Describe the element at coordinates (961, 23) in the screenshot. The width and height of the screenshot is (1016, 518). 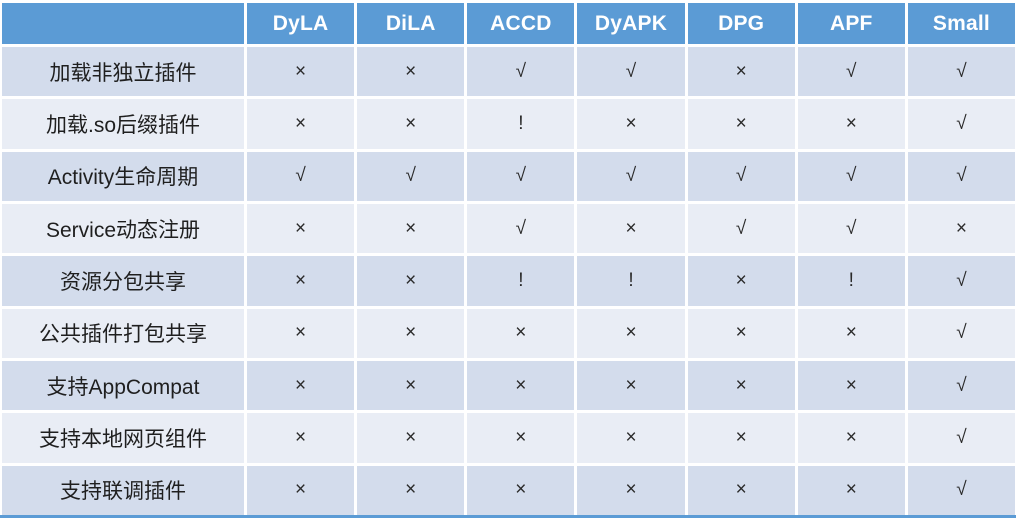
I see `column-header-small: Small` at that location.